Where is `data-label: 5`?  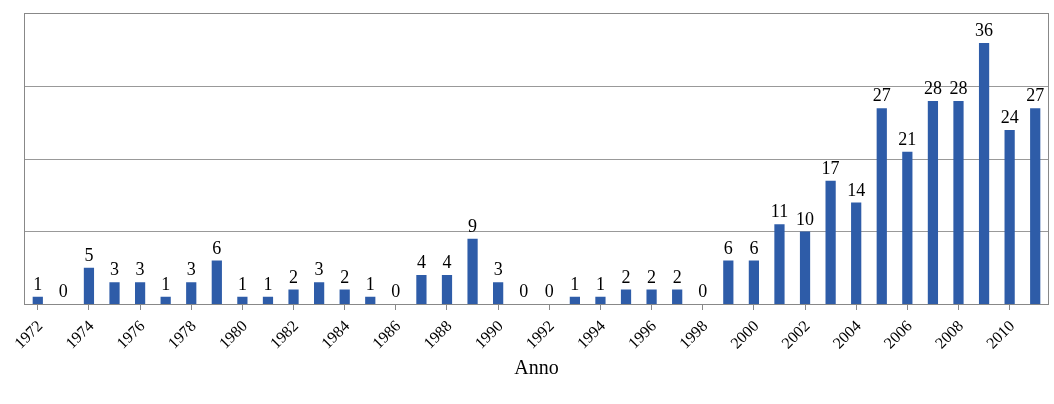 data-label: 5 is located at coordinates (89, 254).